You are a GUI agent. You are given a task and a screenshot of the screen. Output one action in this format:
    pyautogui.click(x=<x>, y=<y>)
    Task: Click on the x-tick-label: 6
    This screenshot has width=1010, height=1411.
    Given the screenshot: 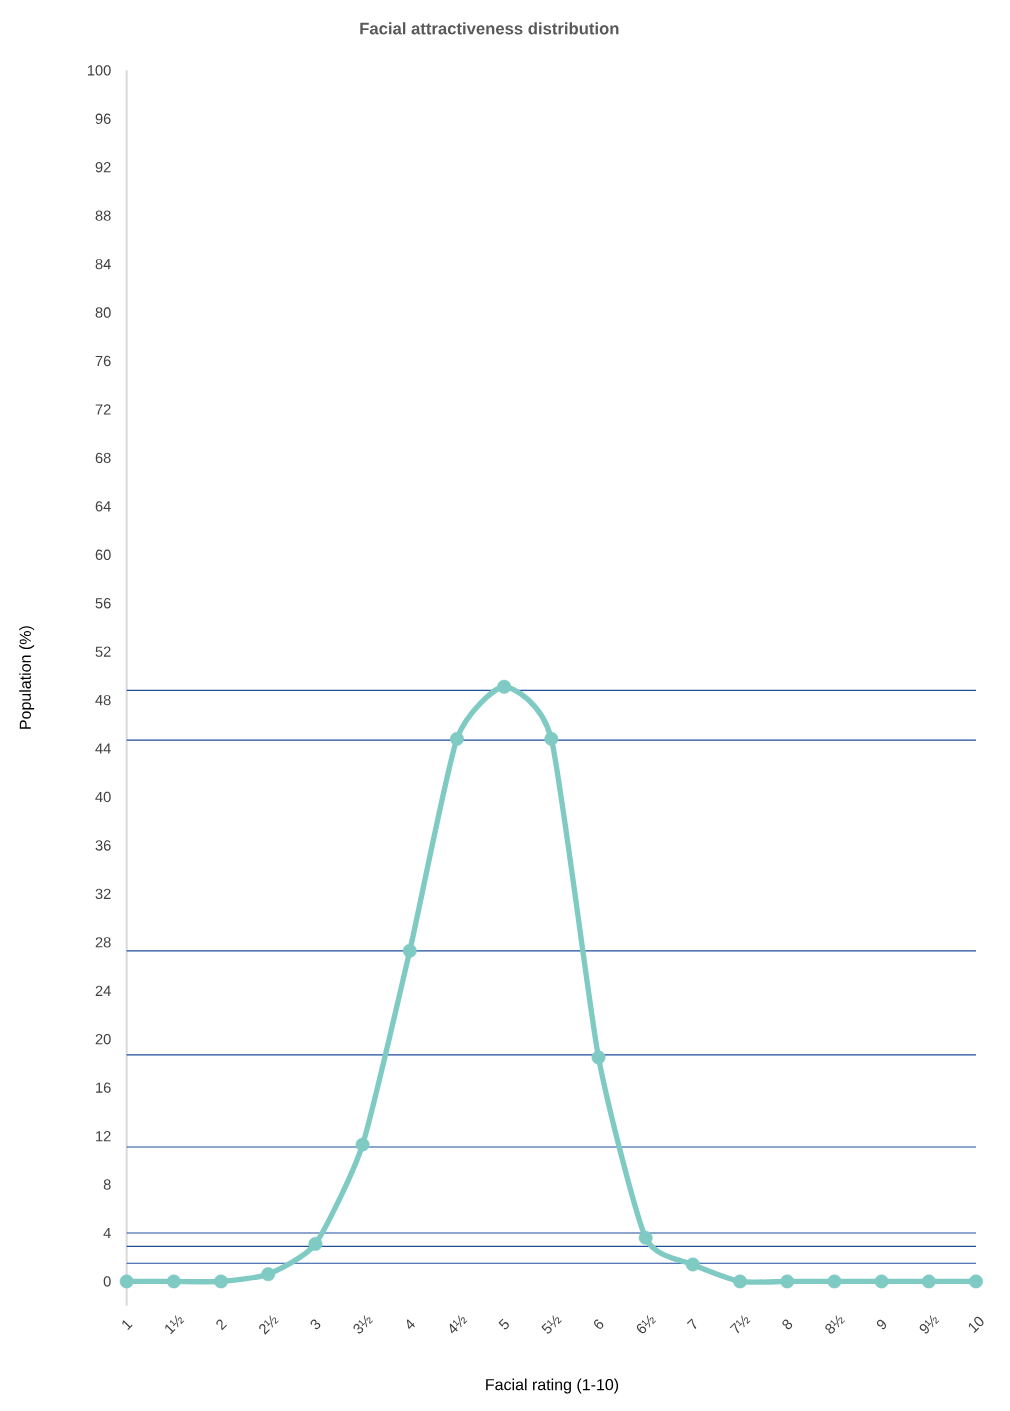 What is the action you would take?
    pyautogui.click(x=599, y=1324)
    